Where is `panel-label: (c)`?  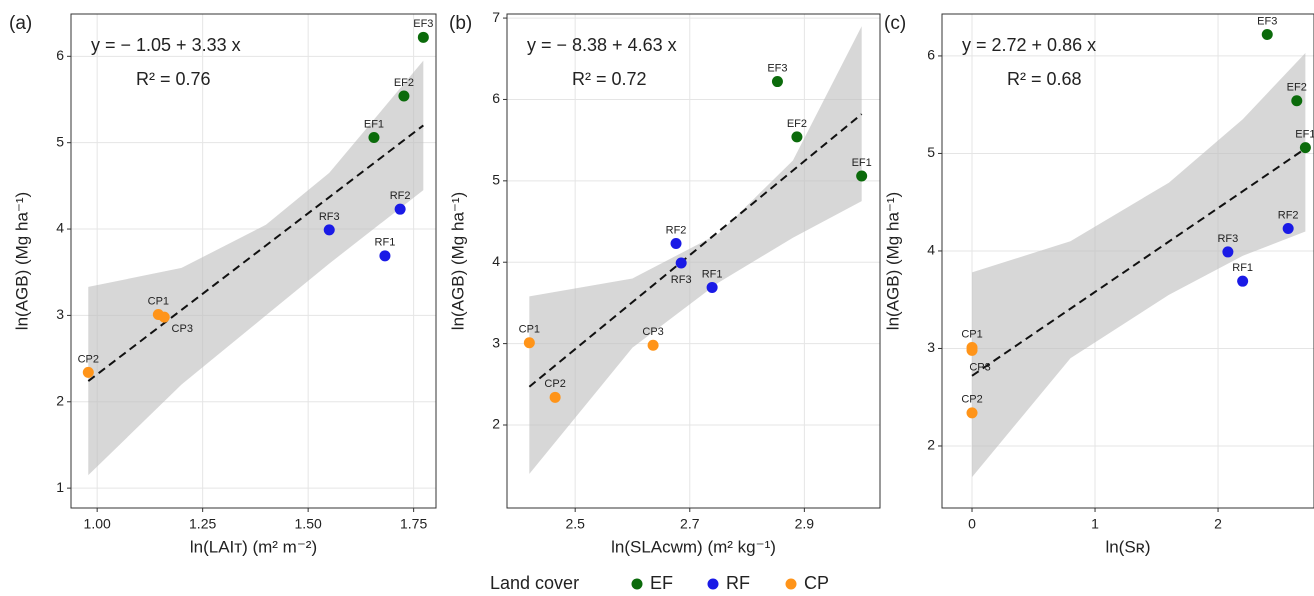 panel-label: (c) is located at coordinates (895, 23).